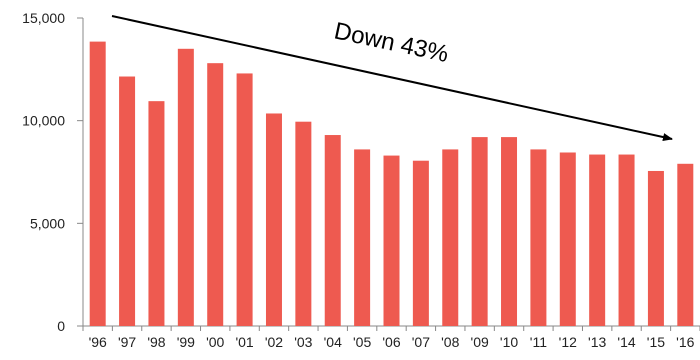  What do you see at coordinates (509, 342) in the screenshot?
I see `x-tick-label: '10` at bounding box center [509, 342].